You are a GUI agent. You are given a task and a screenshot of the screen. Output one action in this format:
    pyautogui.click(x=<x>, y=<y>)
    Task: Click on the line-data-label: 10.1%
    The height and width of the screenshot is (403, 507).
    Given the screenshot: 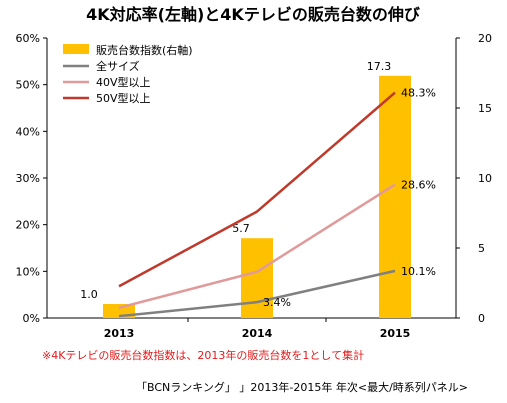 What is the action you would take?
    pyautogui.click(x=418, y=271)
    